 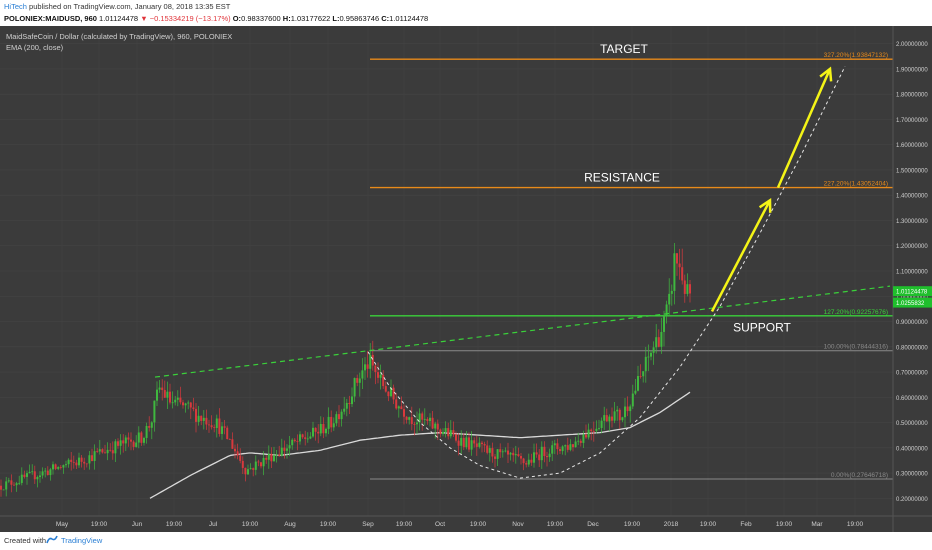 What do you see at coordinates (856, 55) in the screenshot?
I see `fib-level-label: 327.20%(1.93847132)` at bounding box center [856, 55].